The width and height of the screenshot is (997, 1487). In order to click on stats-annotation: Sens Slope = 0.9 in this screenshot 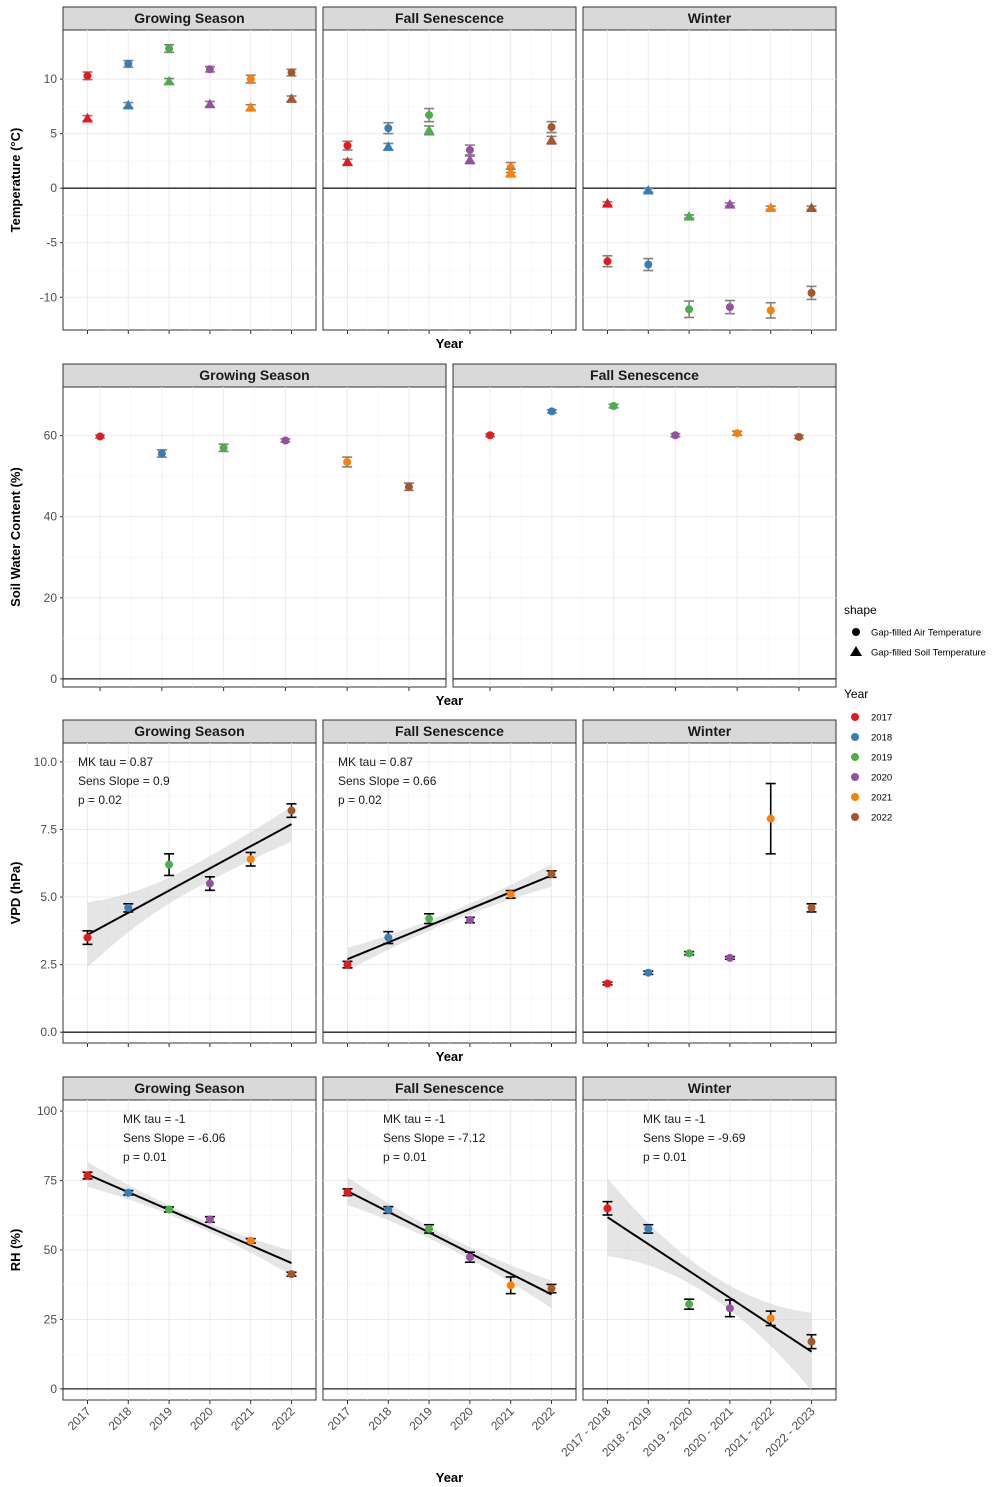, I will do `click(124, 781)`.